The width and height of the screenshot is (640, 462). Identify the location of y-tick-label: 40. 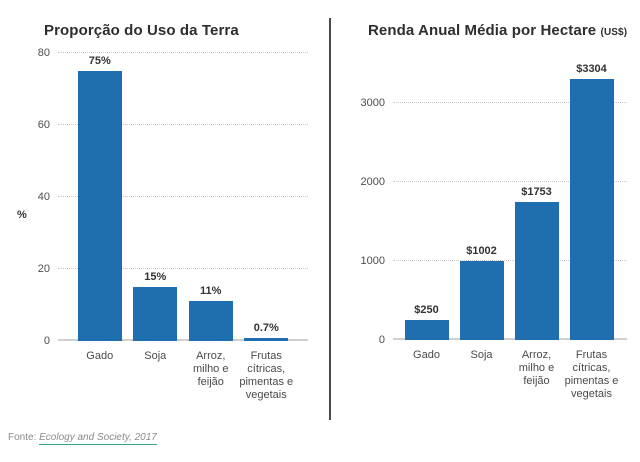
(43, 197).